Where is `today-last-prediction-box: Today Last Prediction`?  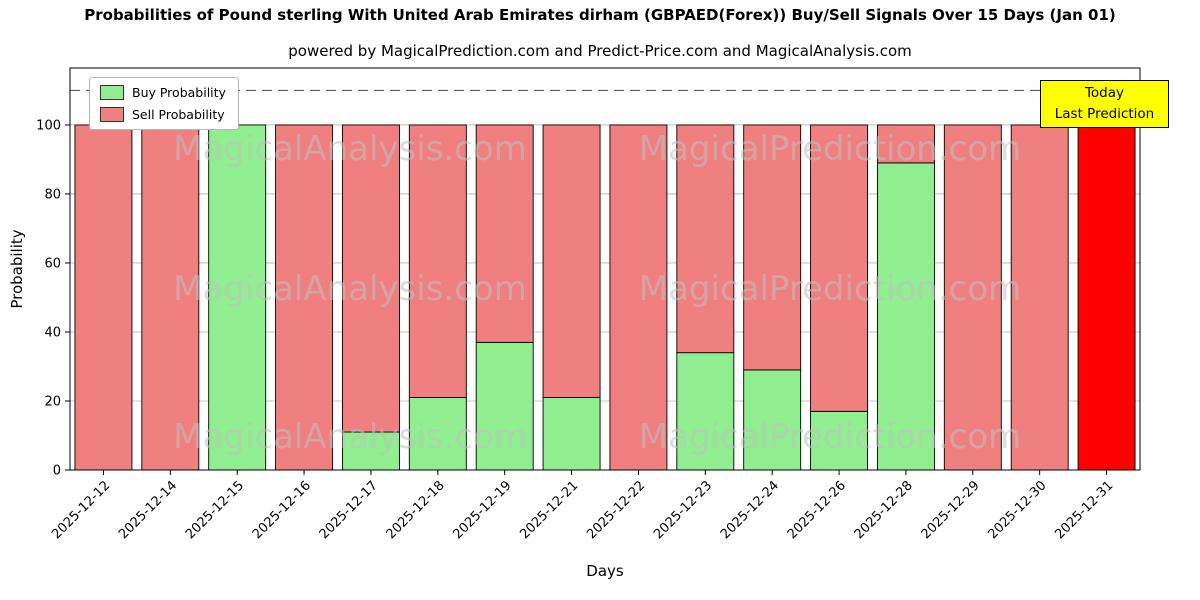
today-last-prediction-box: Today Last Prediction is located at coordinates (1104, 104).